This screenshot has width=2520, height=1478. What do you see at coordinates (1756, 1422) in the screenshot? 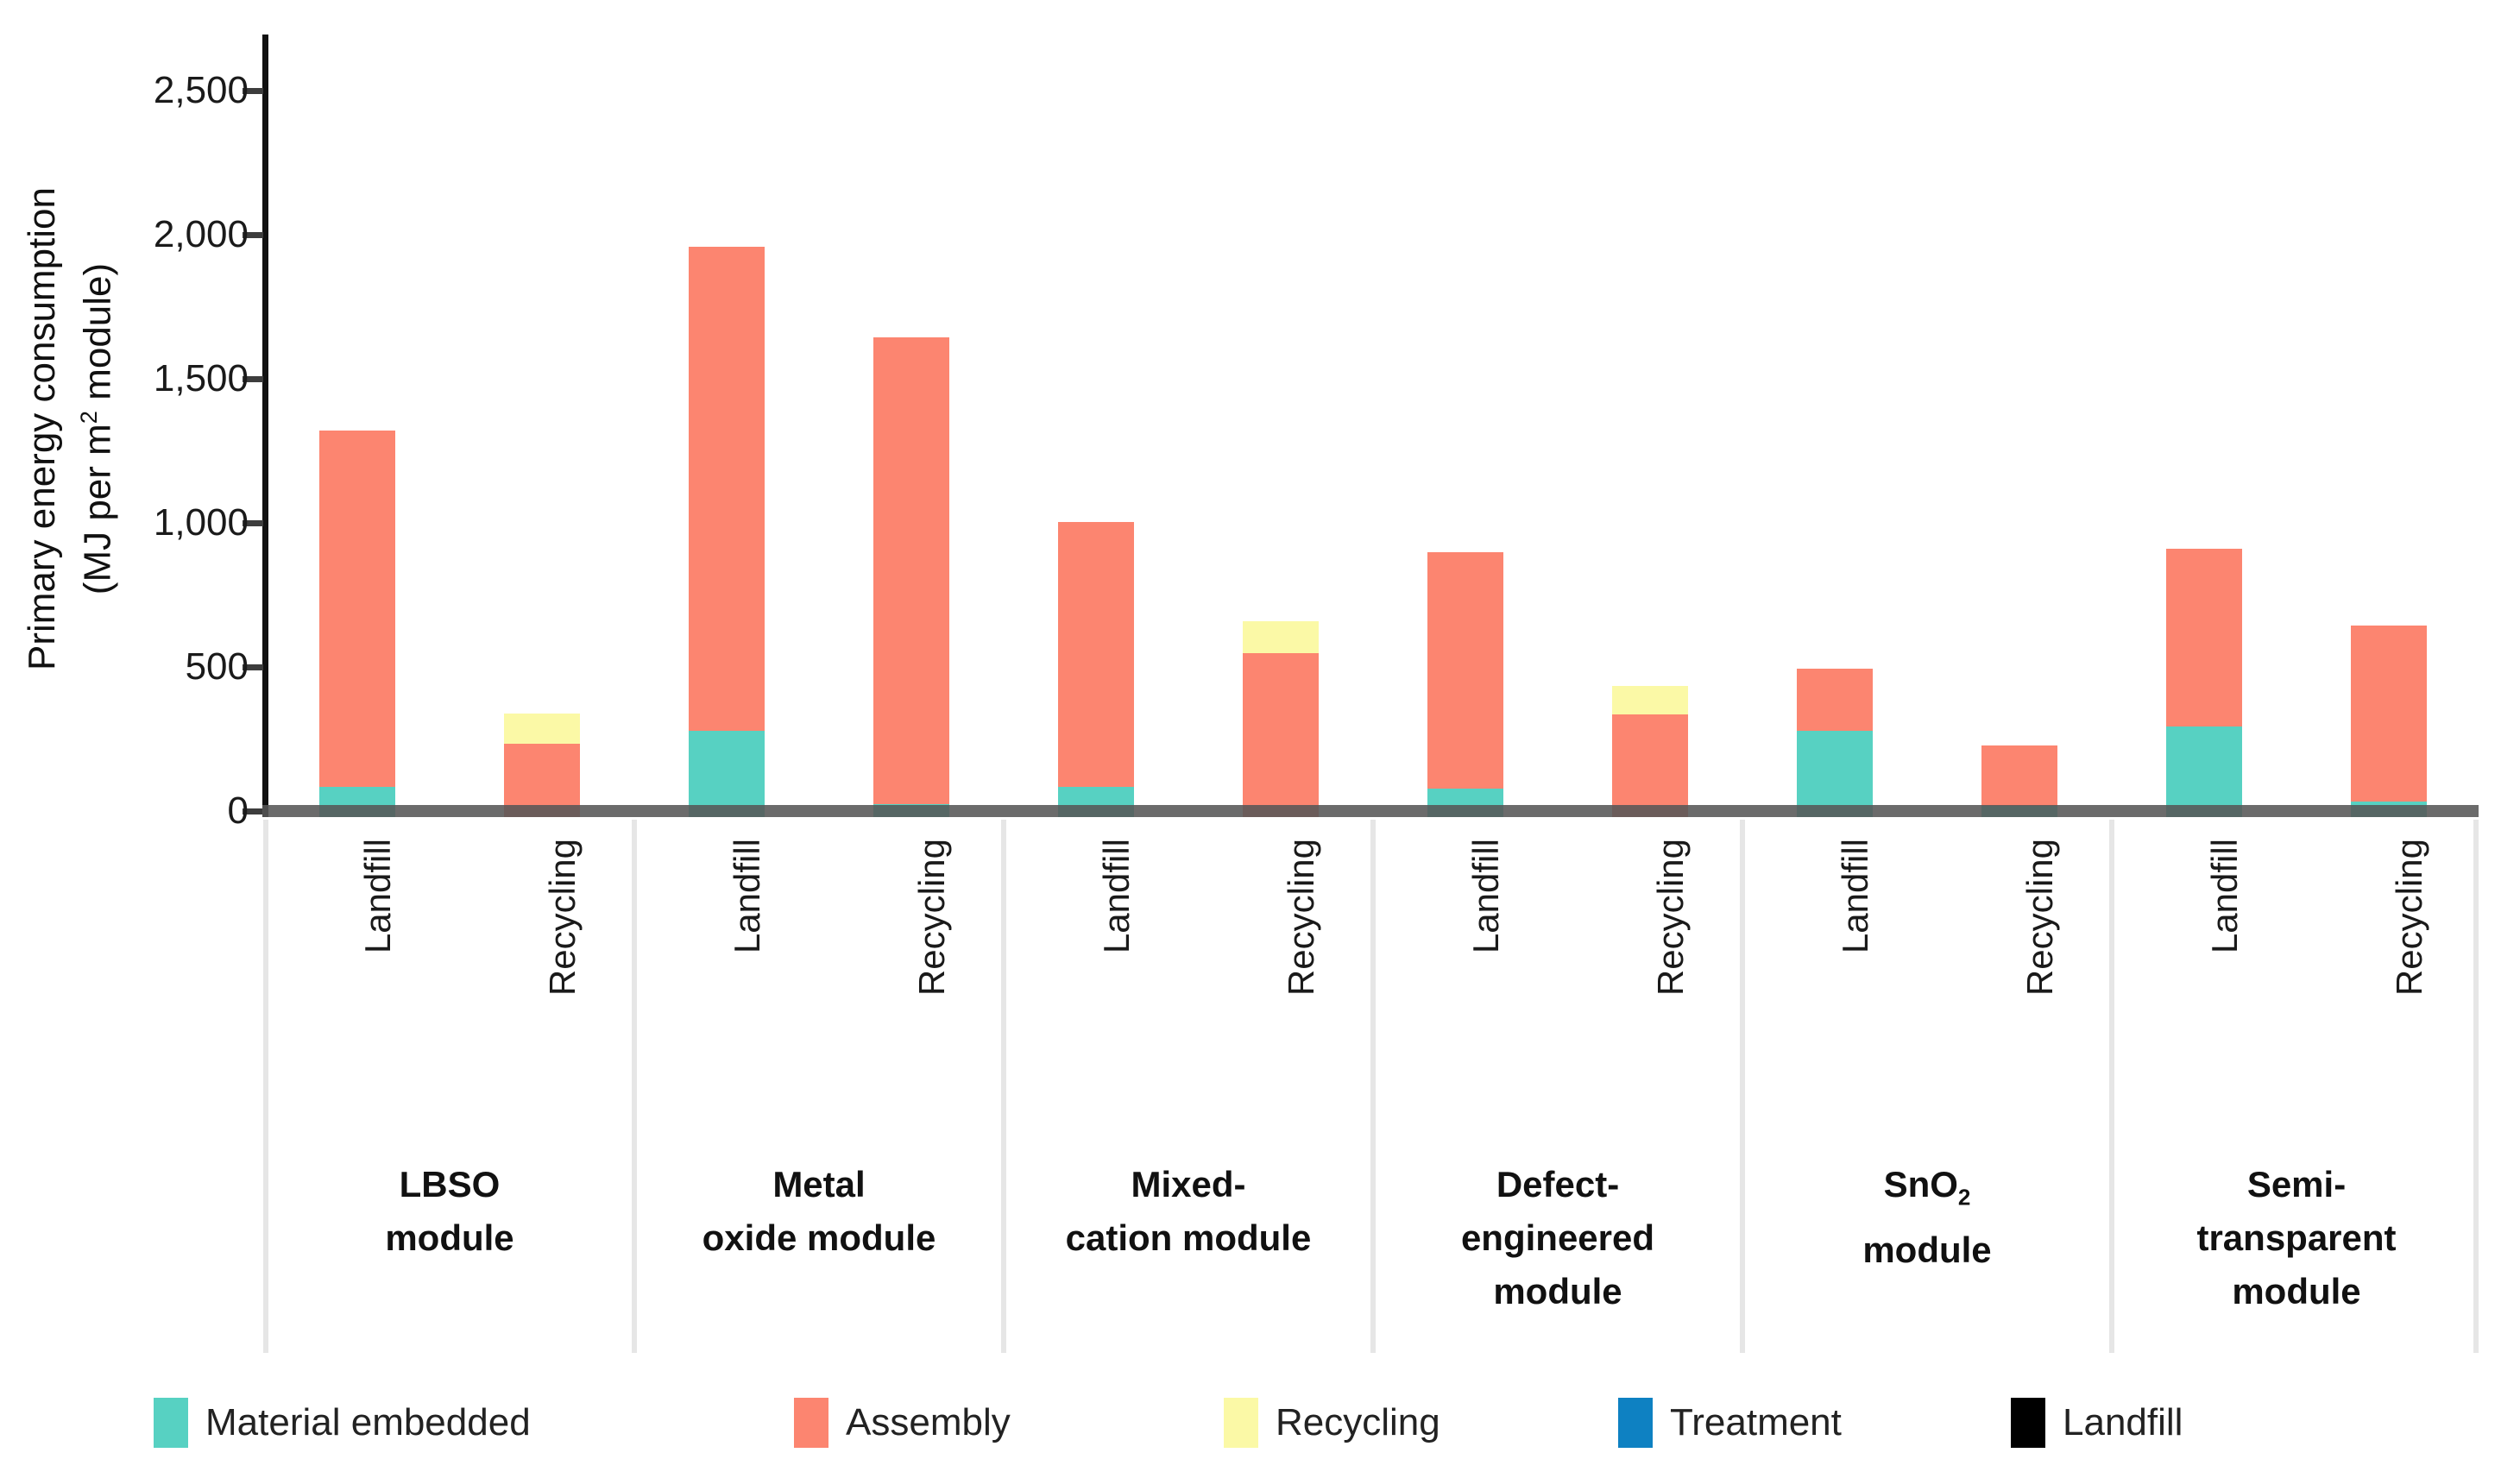
I see `legend-label: Treatment` at bounding box center [1756, 1422].